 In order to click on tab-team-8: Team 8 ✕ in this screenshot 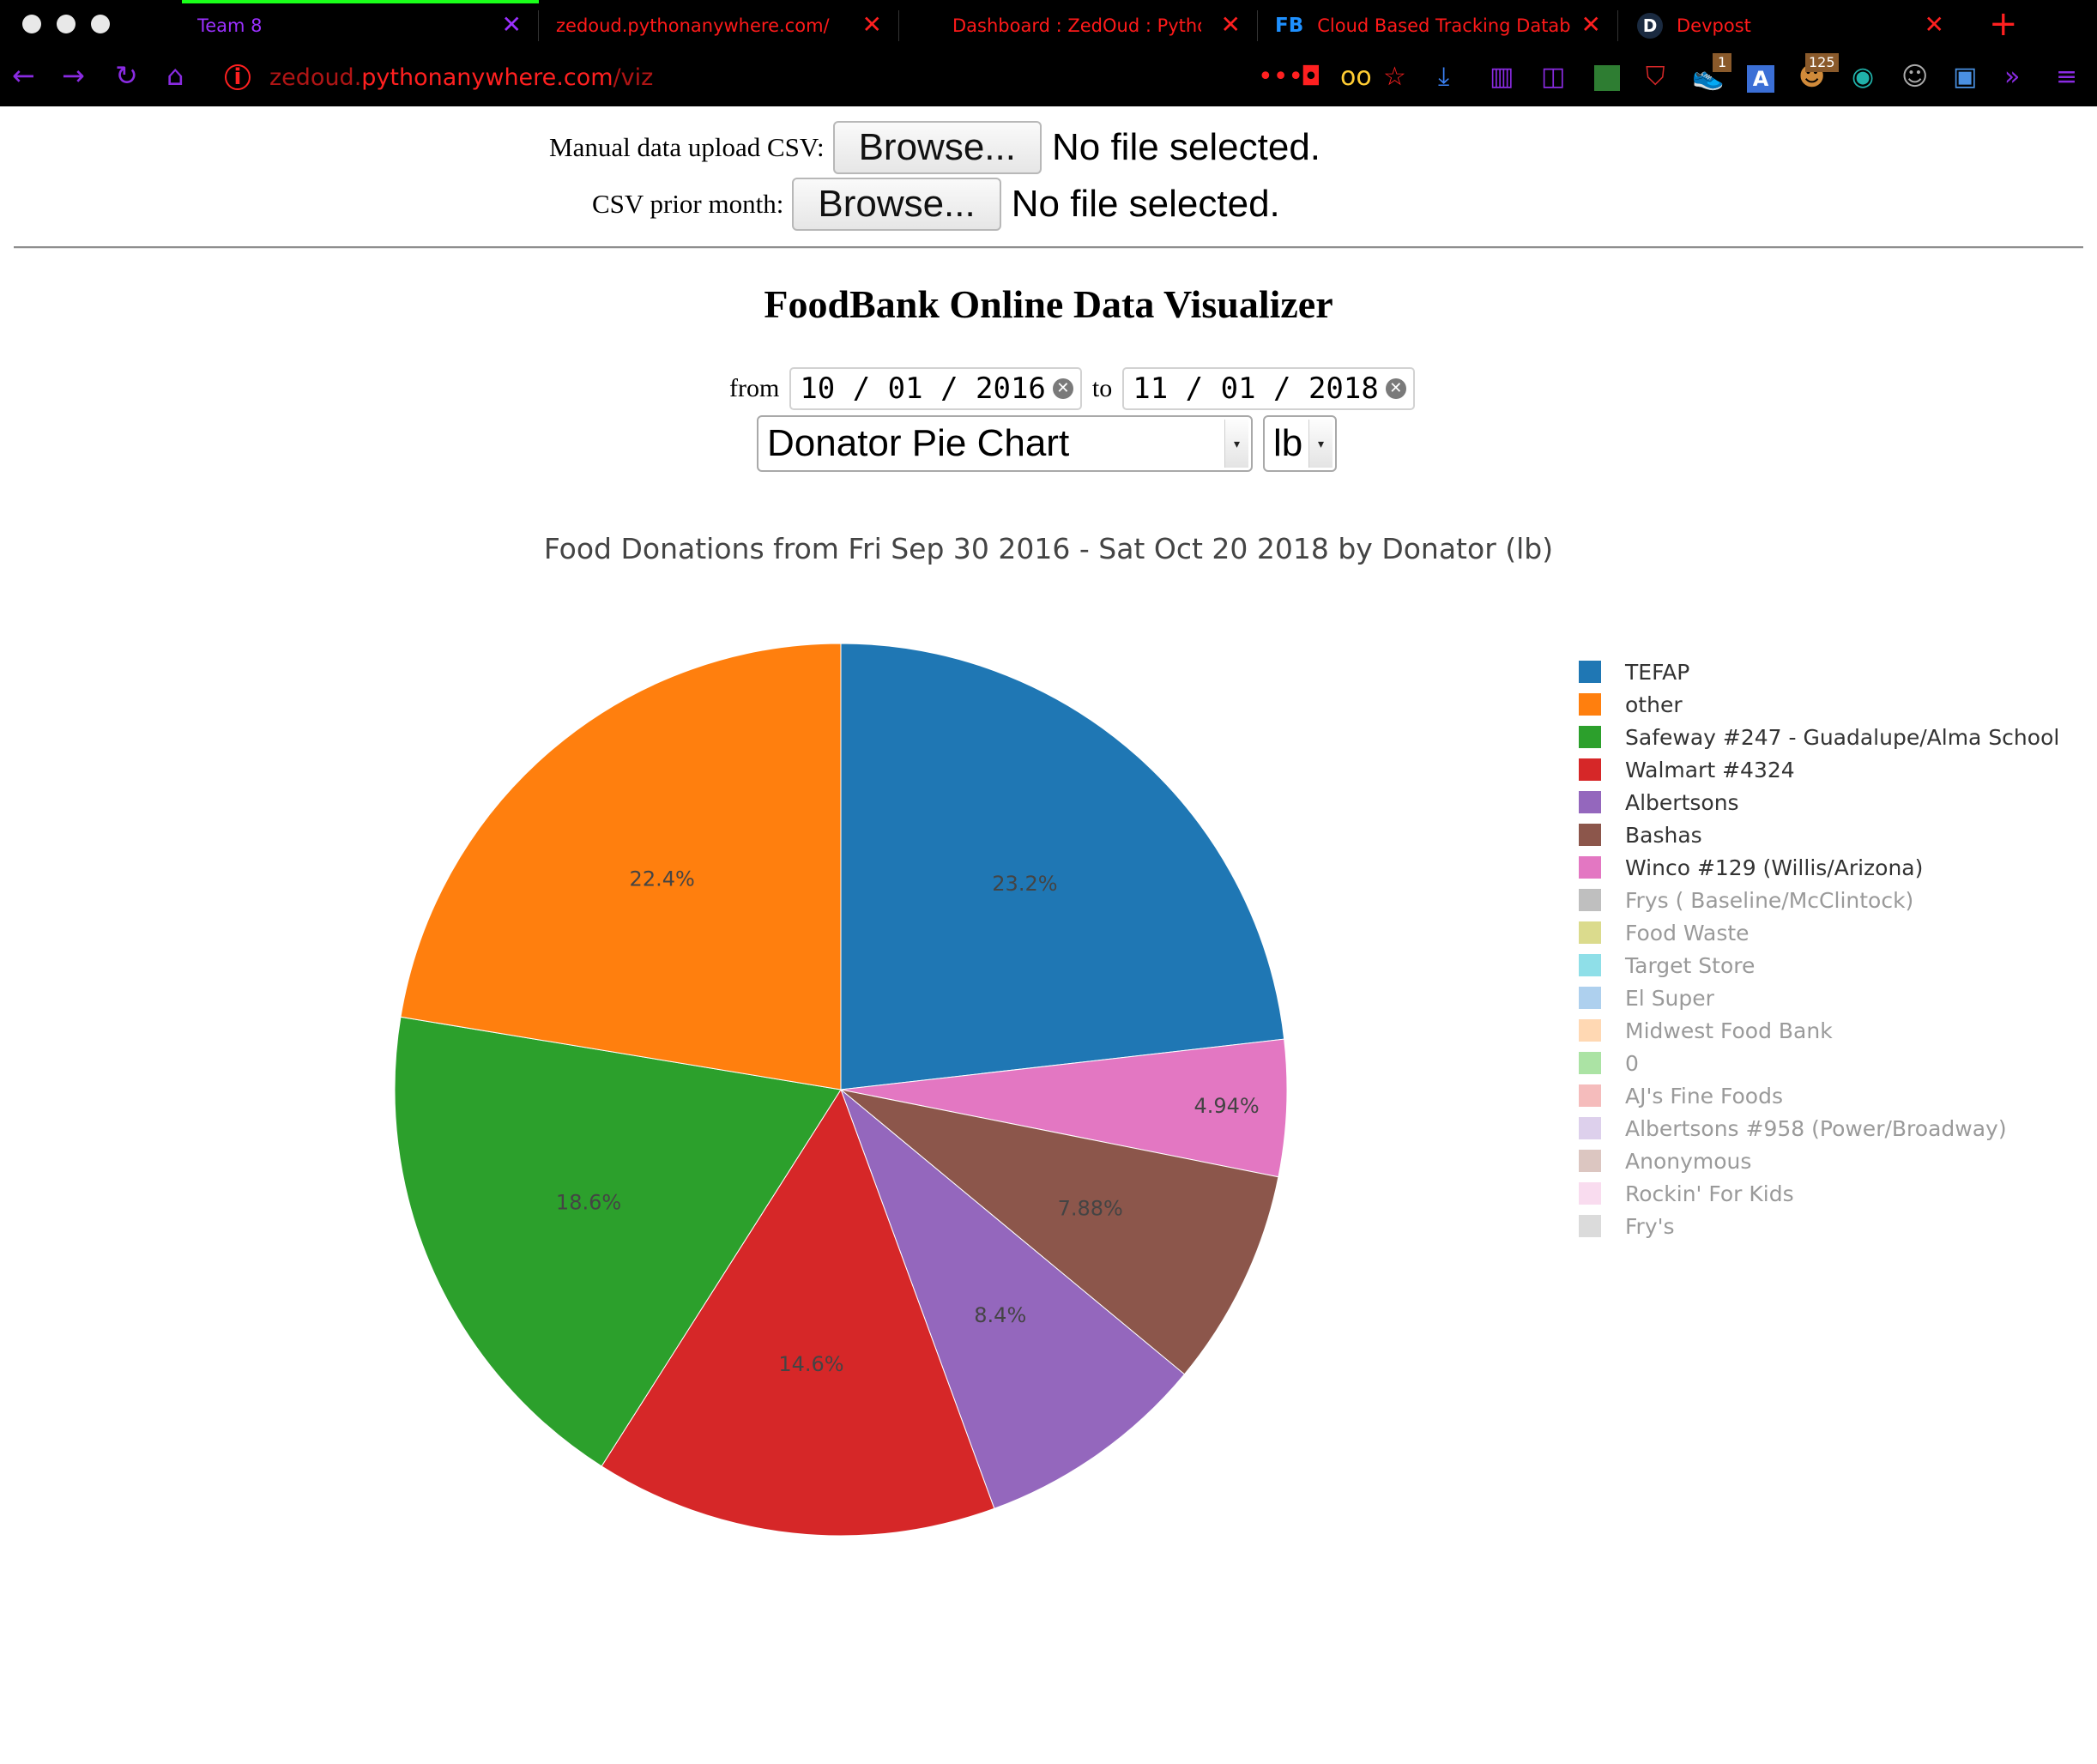, I will do `click(360, 25)`.